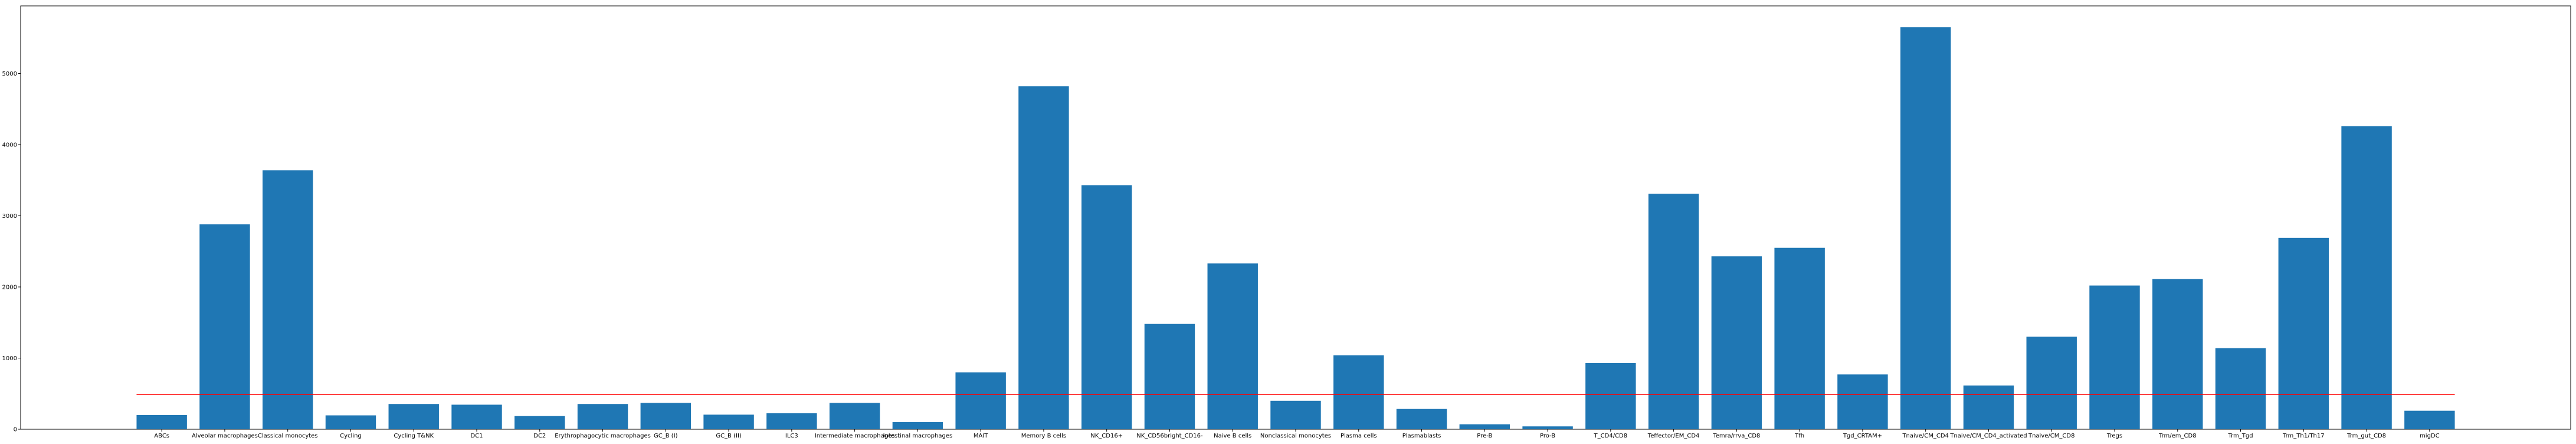  Describe the element at coordinates (15, 430) in the screenshot. I see `y-tick-label: 0` at that location.